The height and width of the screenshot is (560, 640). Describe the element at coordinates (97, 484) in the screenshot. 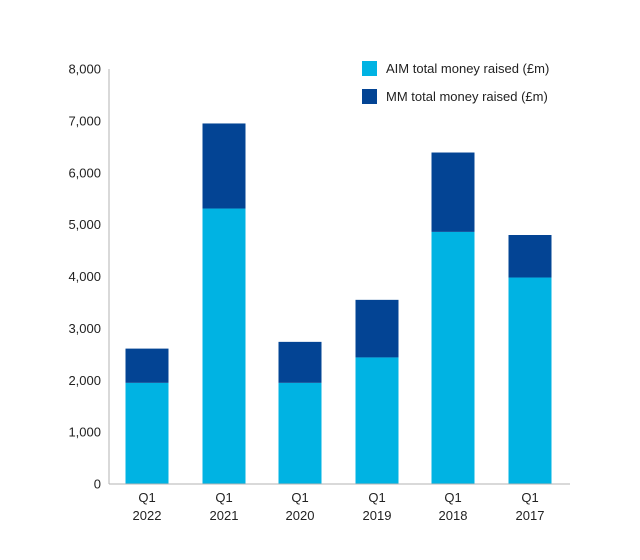

I see `y-tick-label: 0` at that location.